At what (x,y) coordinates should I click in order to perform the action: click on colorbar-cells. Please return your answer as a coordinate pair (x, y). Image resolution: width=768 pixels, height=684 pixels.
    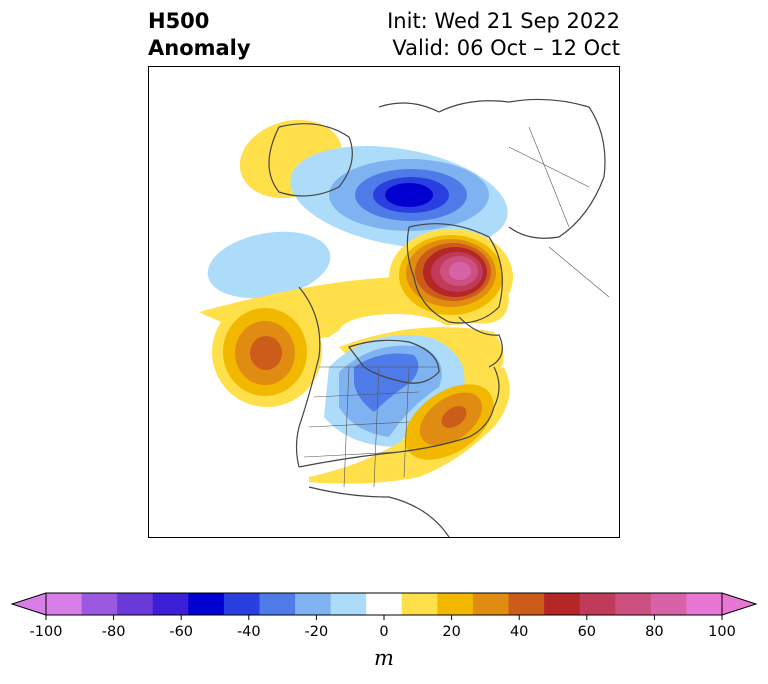
    Looking at the image, I should click on (384, 604).